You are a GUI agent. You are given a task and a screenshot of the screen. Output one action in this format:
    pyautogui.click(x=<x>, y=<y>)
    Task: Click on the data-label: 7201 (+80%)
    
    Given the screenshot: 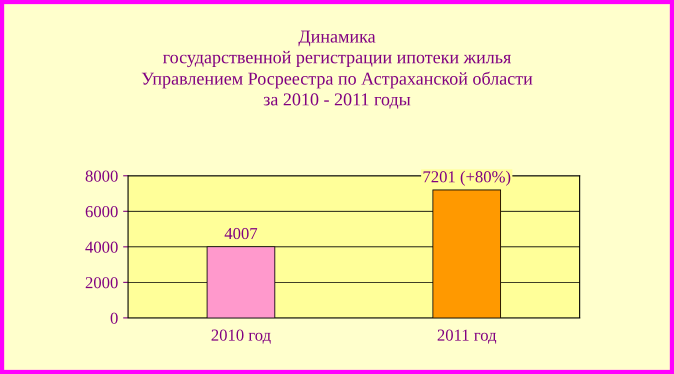 What is the action you would take?
    pyautogui.click(x=467, y=178)
    